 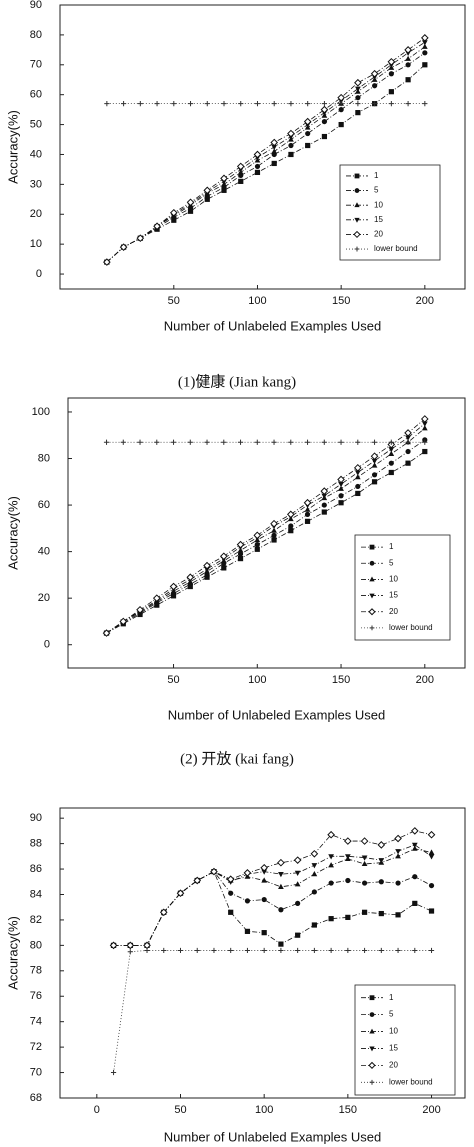 What do you see at coordinates (36, 1047) in the screenshot?
I see `y-tick-label: 72` at bounding box center [36, 1047].